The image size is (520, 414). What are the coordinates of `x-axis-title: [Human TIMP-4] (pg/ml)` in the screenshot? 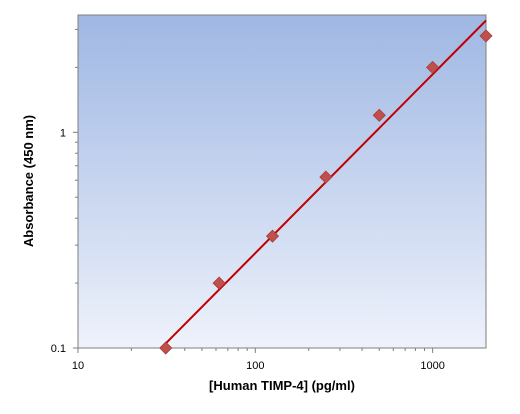 It's located at (282, 385).